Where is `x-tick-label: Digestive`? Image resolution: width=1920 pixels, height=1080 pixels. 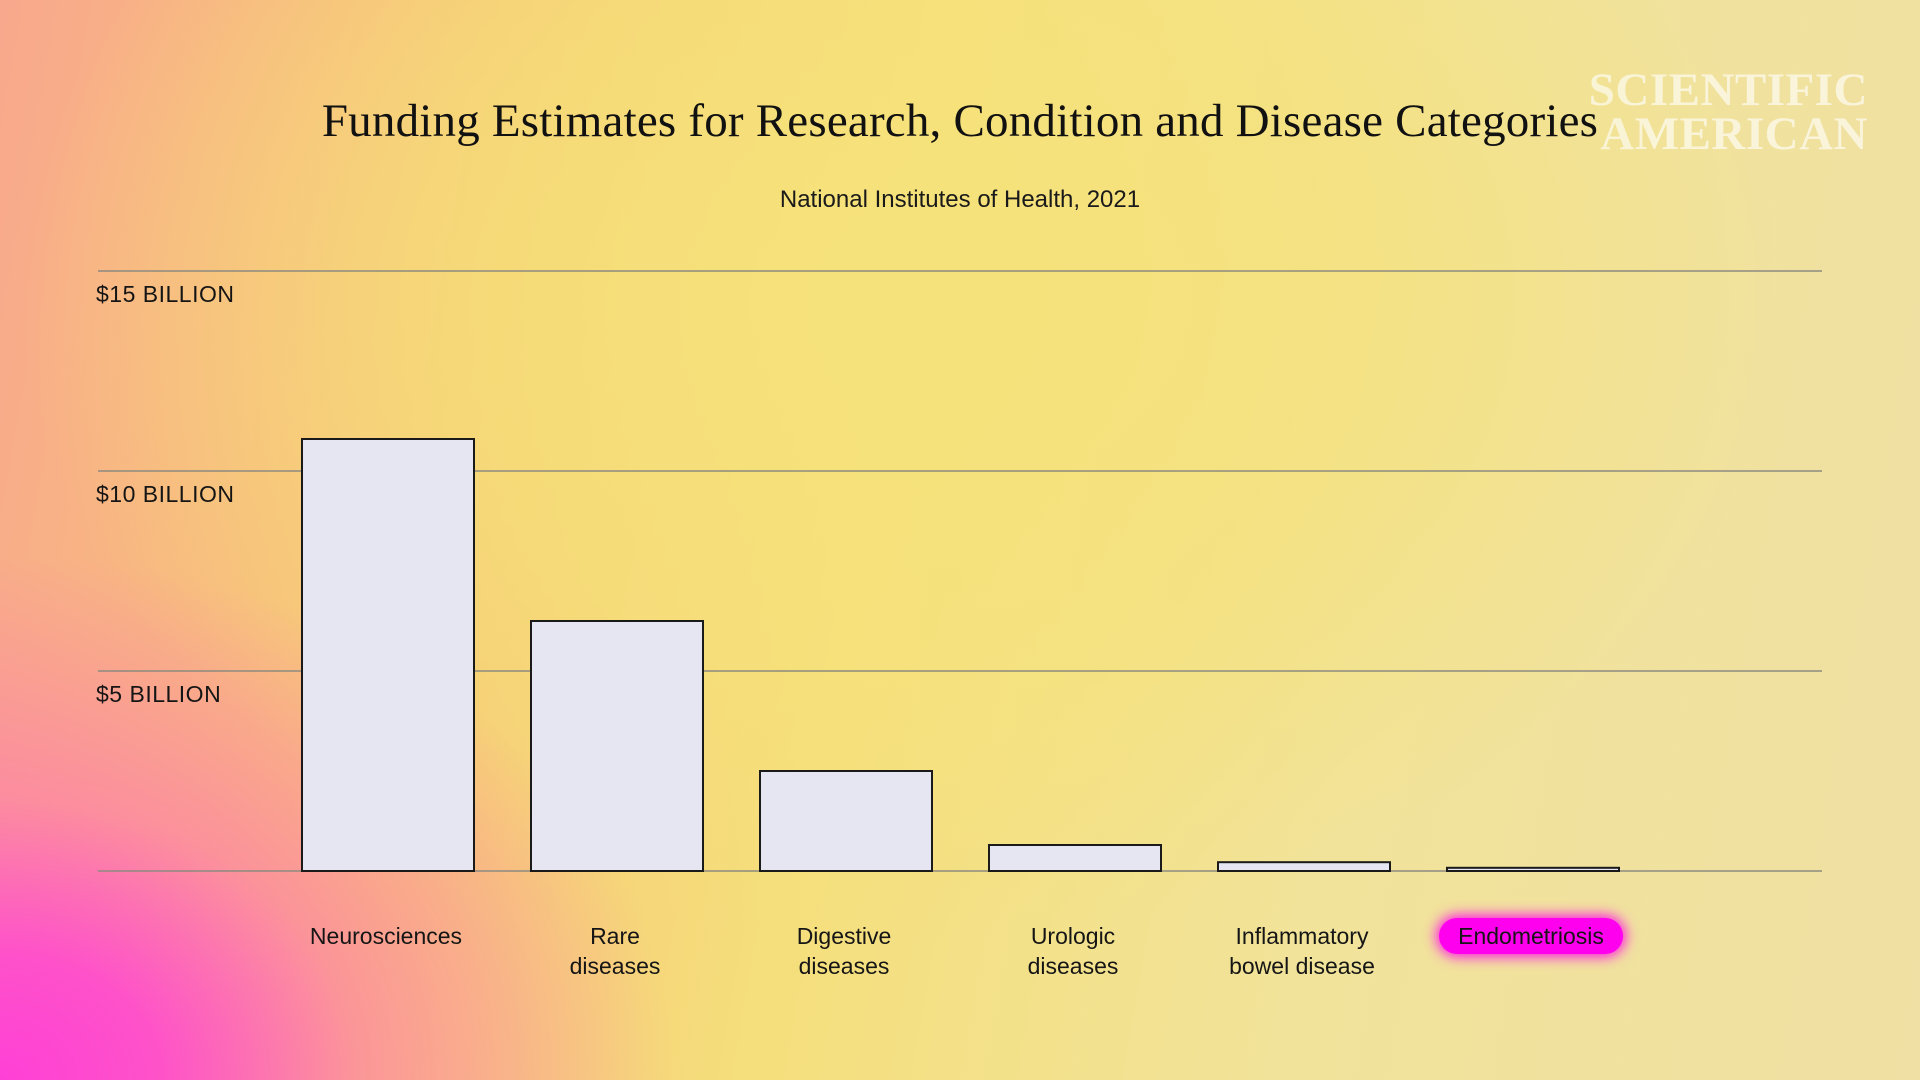
x-tick-label: Digestive is located at coordinates (844, 936).